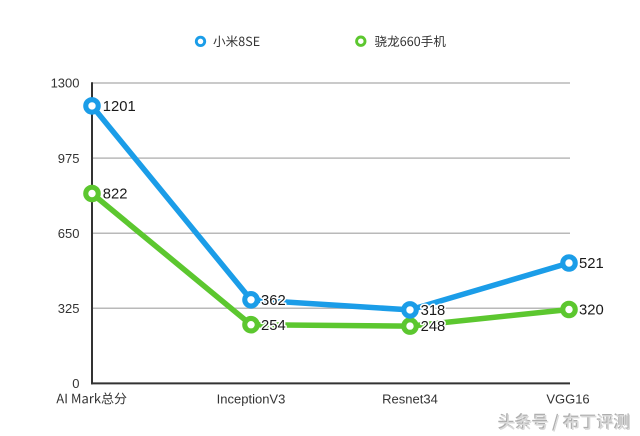 This screenshot has height=436, width=640. What do you see at coordinates (251, 398) in the screenshot?
I see `svg-text: InceptionV3` at bounding box center [251, 398].